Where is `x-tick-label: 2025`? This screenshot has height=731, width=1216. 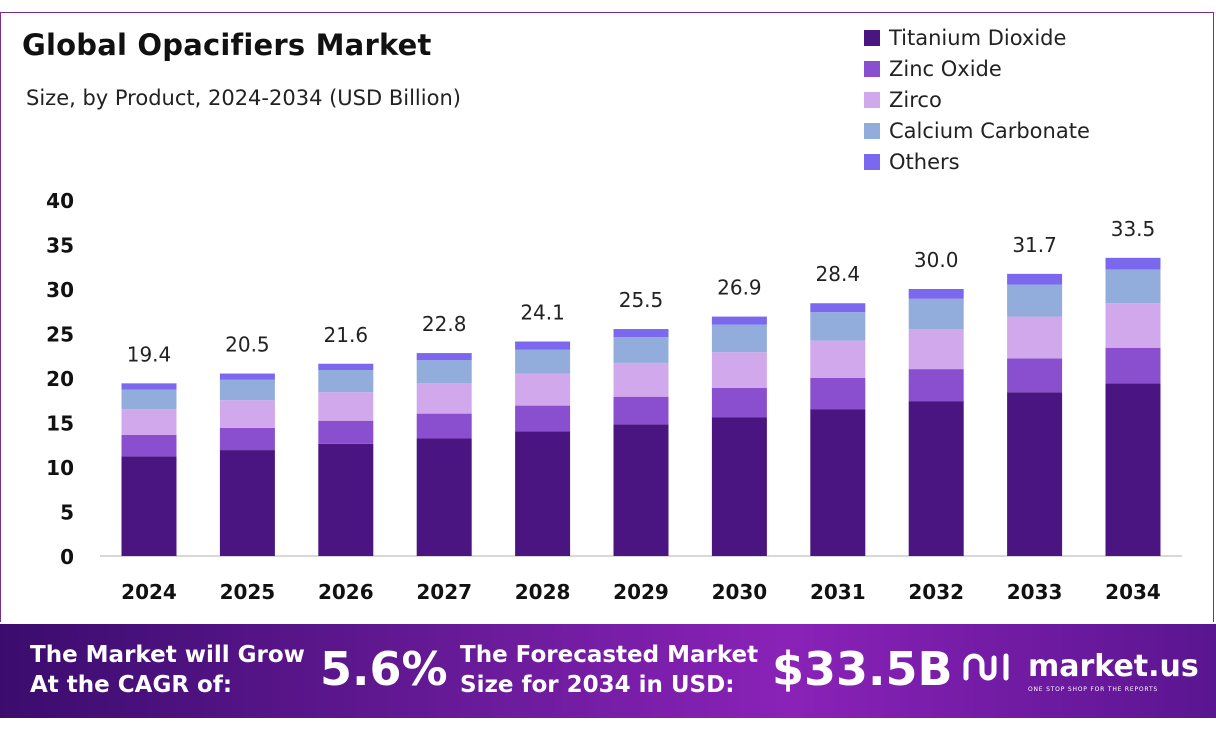
x-tick-label: 2025 is located at coordinates (248, 592).